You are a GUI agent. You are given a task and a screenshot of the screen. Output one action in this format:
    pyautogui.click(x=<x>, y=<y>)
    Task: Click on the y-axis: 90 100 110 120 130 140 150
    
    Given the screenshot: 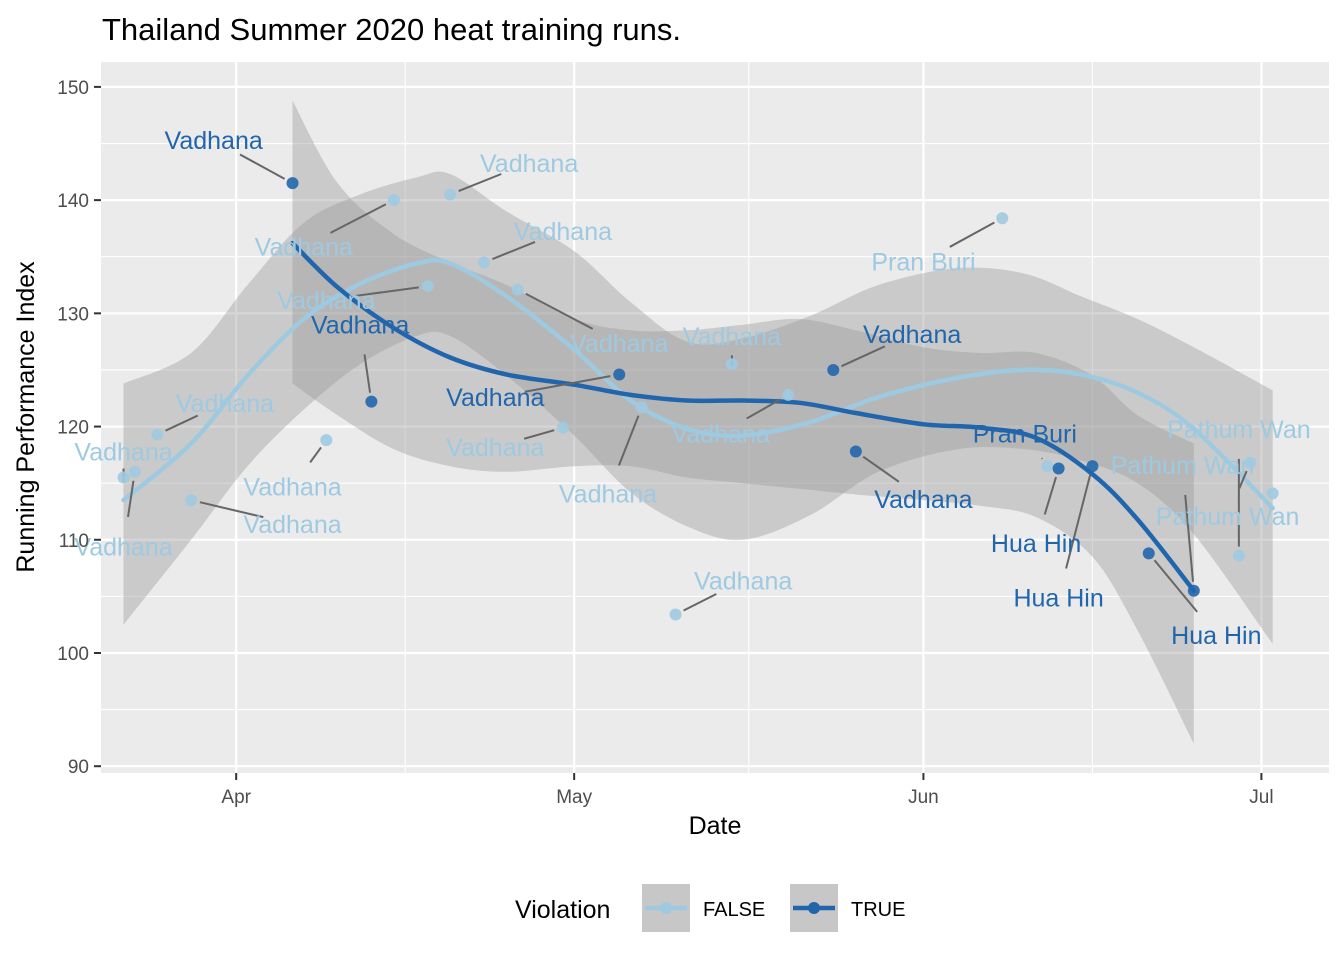 What is the action you would take?
    pyautogui.click(x=79, y=428)
    